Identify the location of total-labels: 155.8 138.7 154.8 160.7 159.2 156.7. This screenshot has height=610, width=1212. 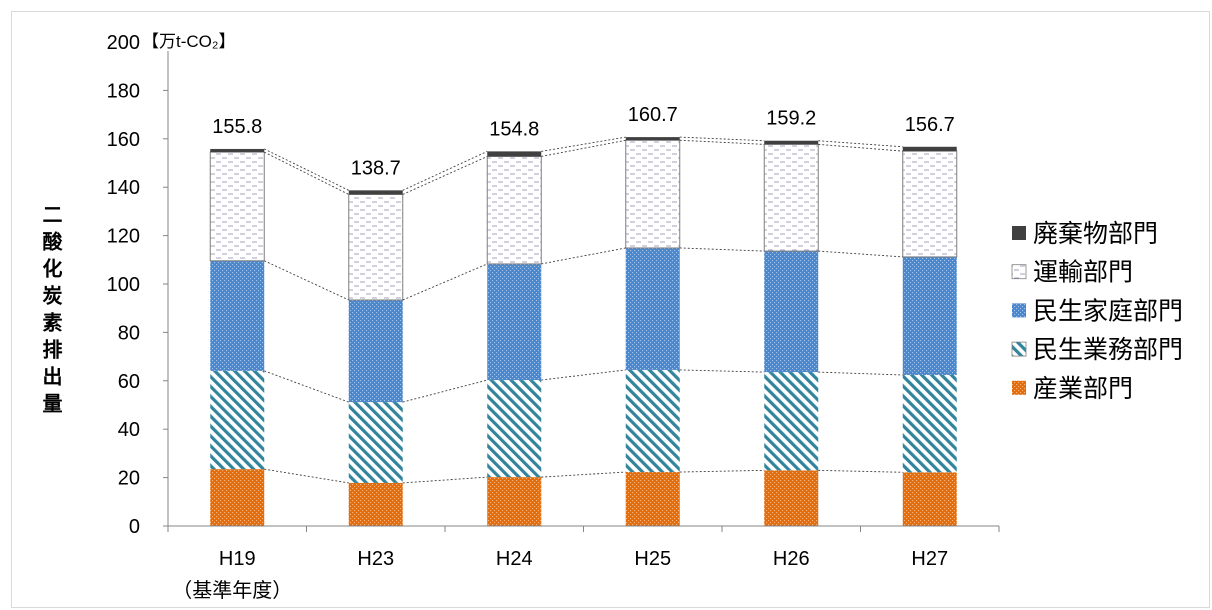
(583, 141).